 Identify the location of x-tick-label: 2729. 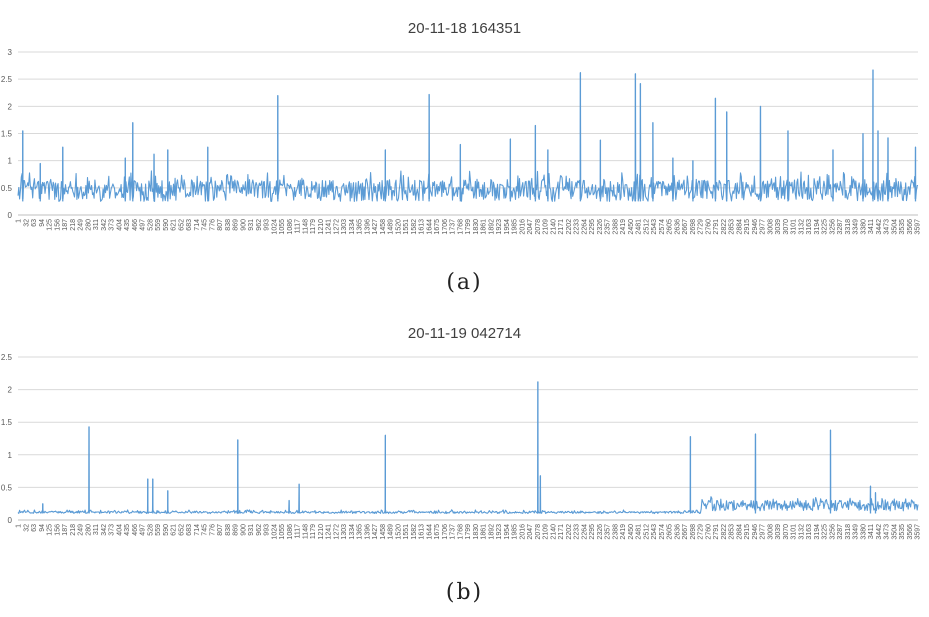
(701, 532).